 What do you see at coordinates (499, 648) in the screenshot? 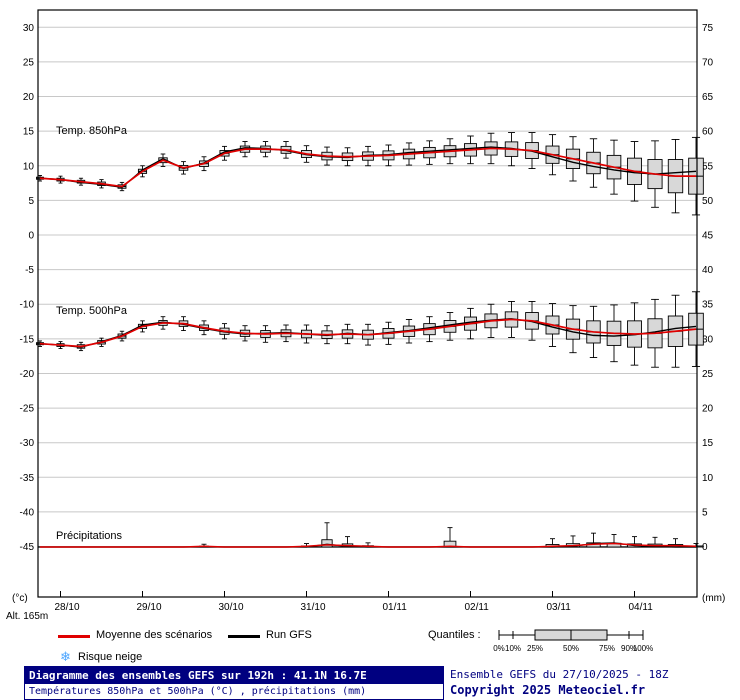
I see `quantile-tick-label: 0%` at bounding box center [499, 648].